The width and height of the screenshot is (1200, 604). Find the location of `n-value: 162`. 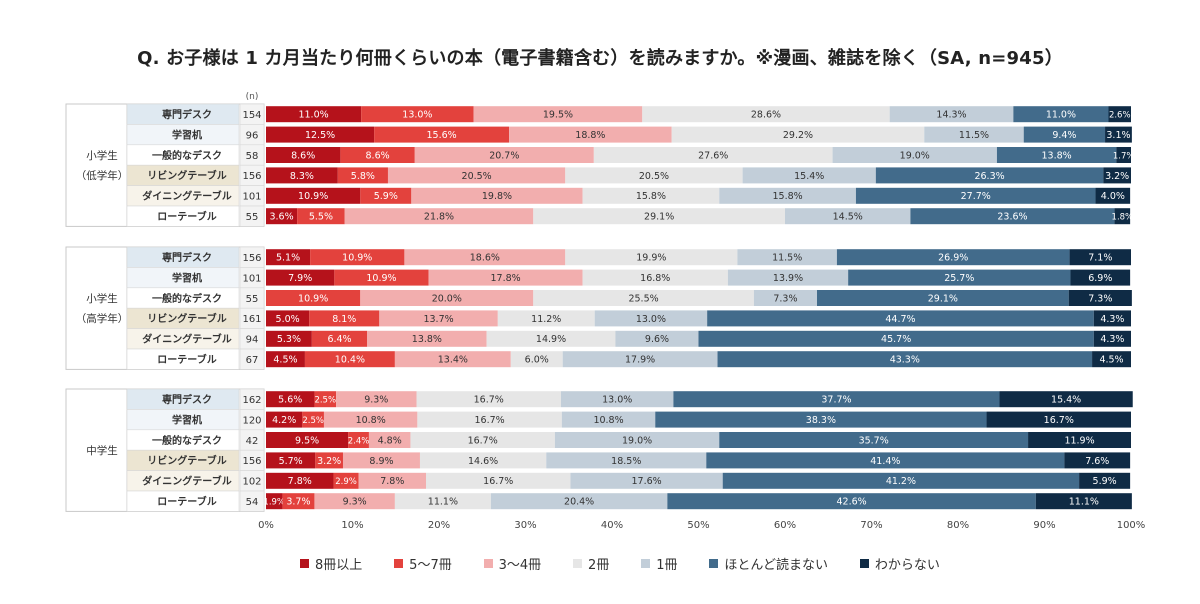

n-value: 162 is located at coordinates (251, 400).